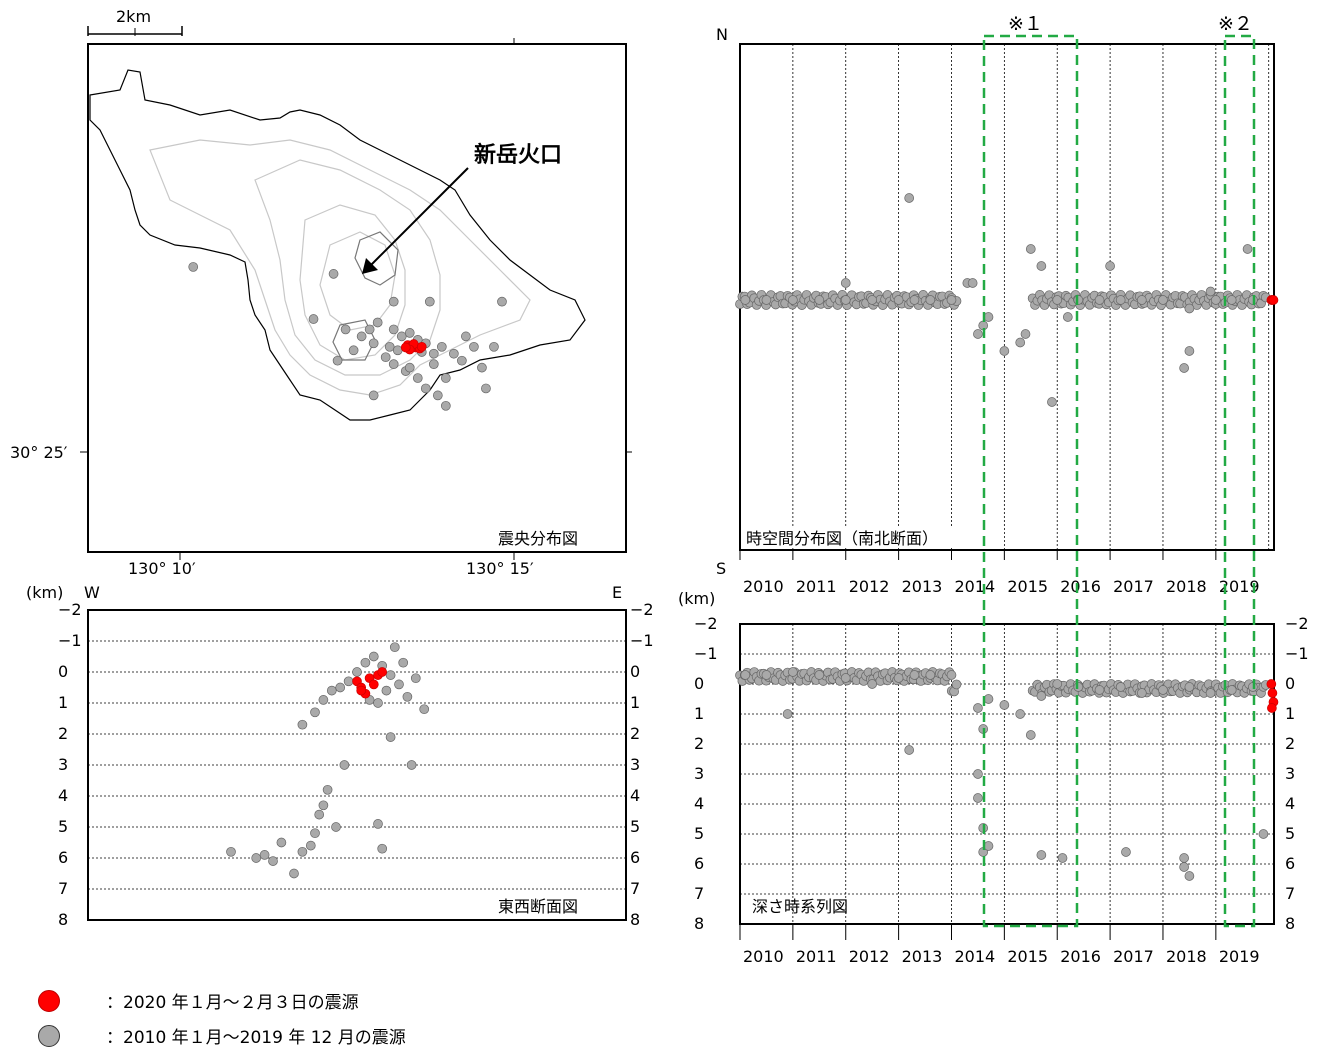 The height and width of the screenshot is (1053, 1329). Describe the element at coordinates (635, 826) in the screenshot. I see `ew-depth-tick-right: 5` at that location.